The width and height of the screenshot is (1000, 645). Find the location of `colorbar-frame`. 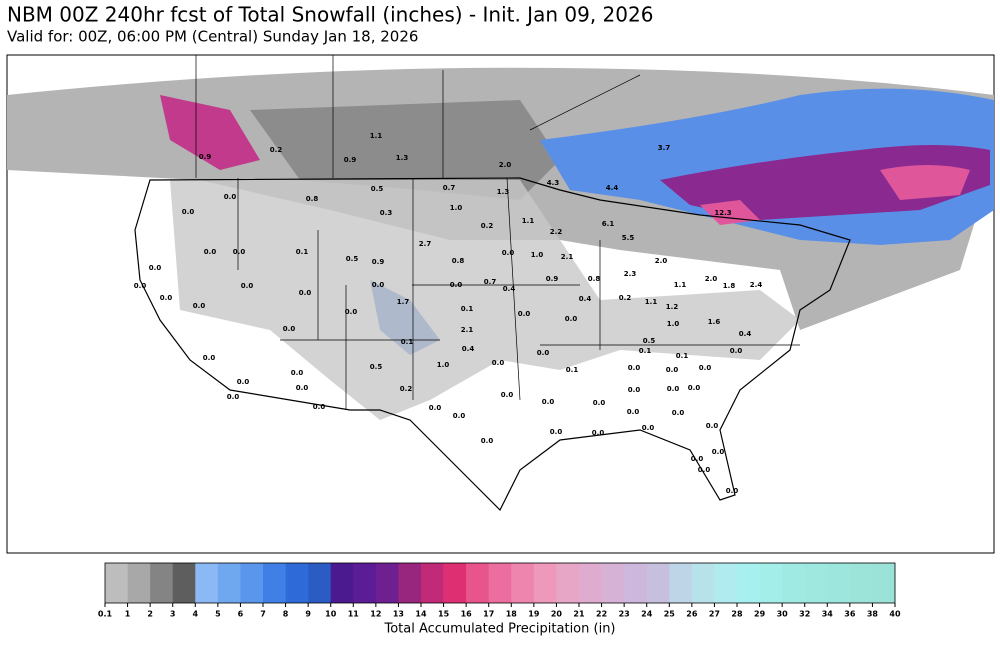

colorbar-frame is located at coordinates (500, 583).